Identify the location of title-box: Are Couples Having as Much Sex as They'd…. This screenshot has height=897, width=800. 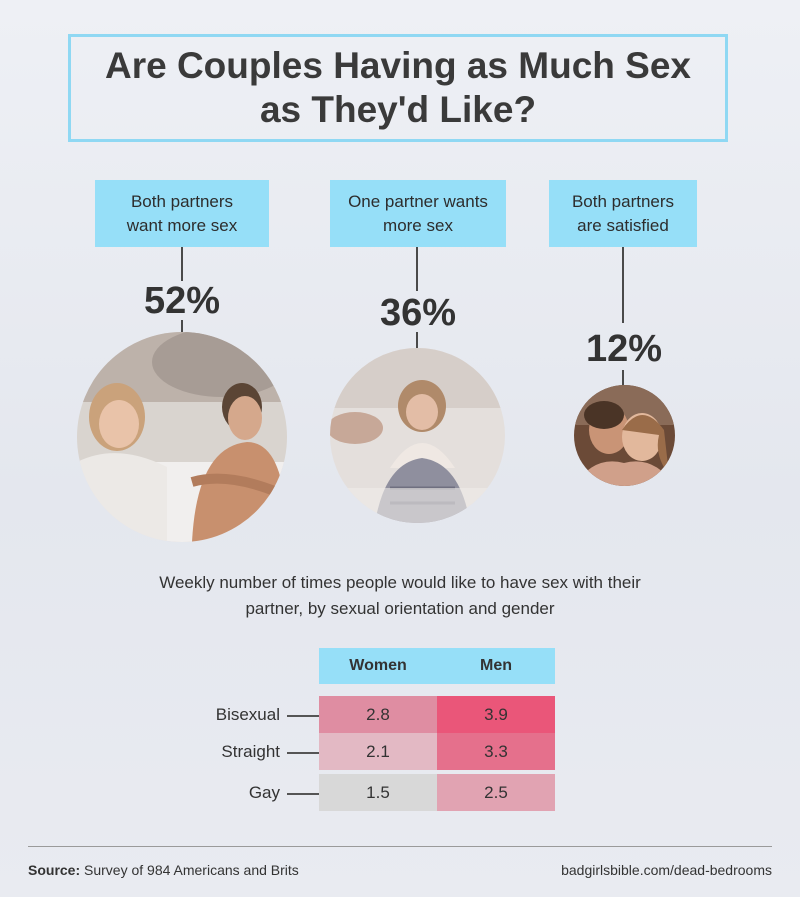
(398, 88).